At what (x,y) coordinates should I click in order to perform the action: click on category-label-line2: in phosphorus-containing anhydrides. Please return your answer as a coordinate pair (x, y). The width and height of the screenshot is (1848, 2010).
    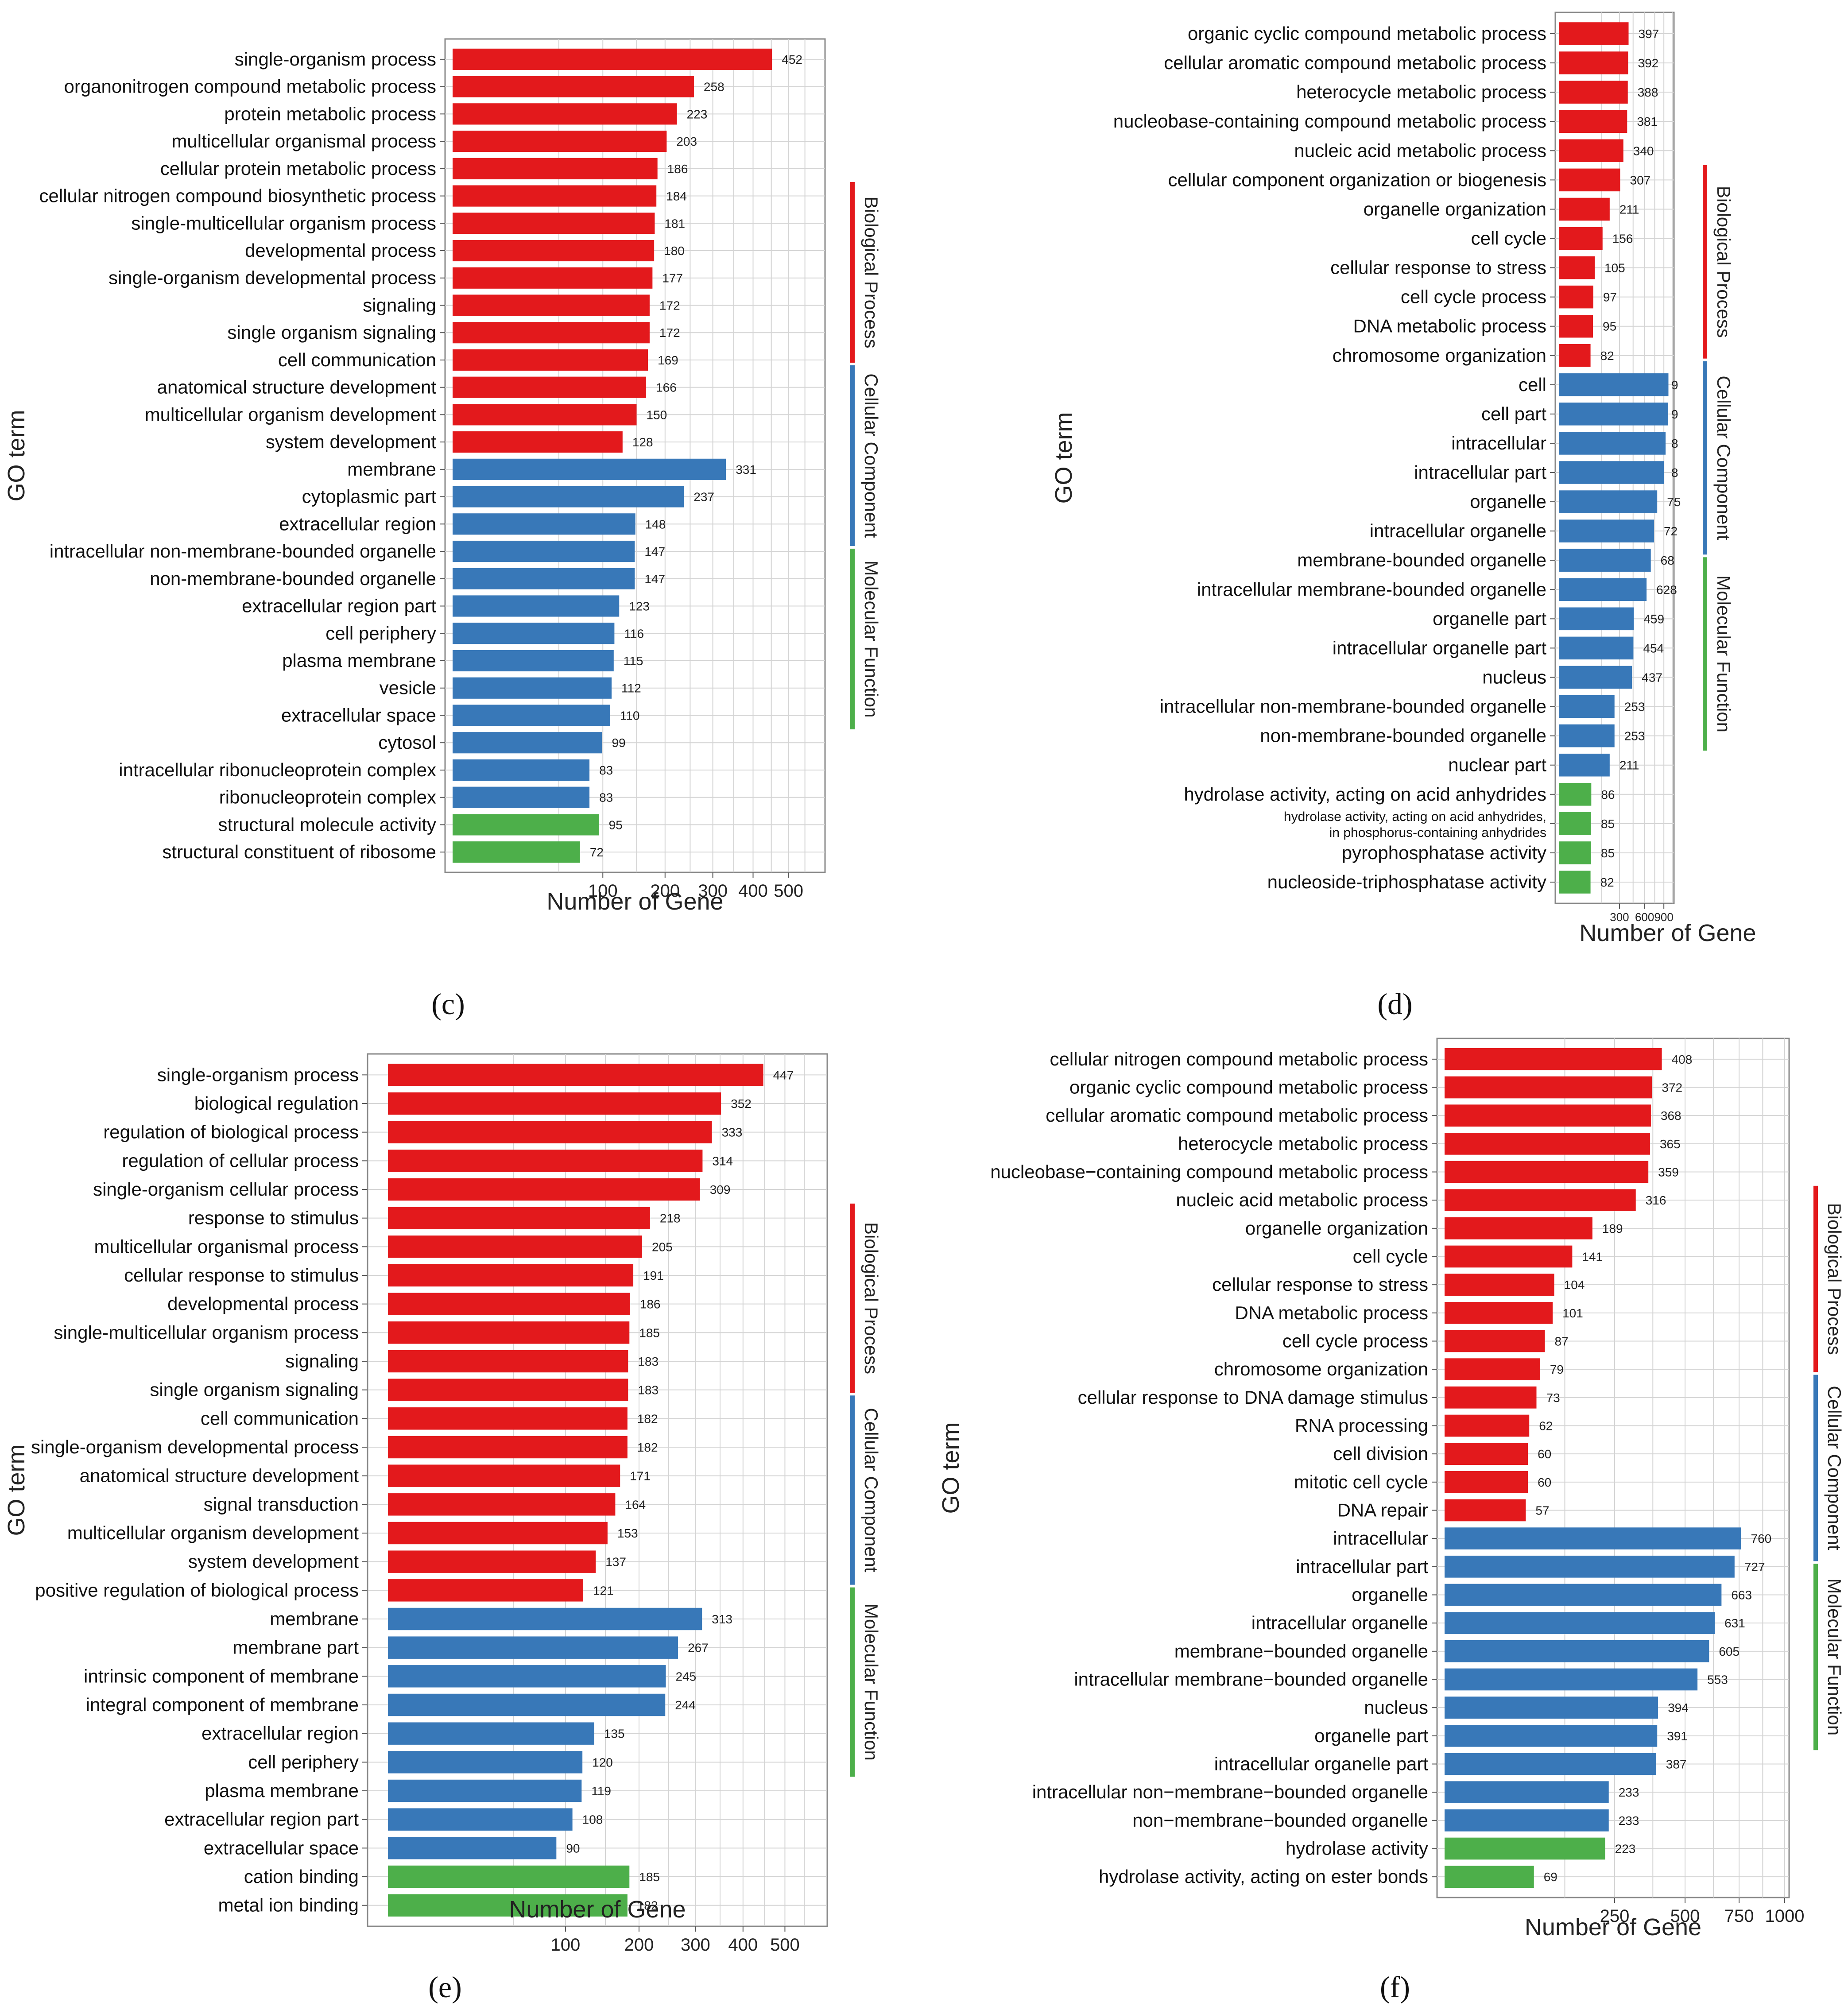
    Looking at the image, I should click on (1437, 832).